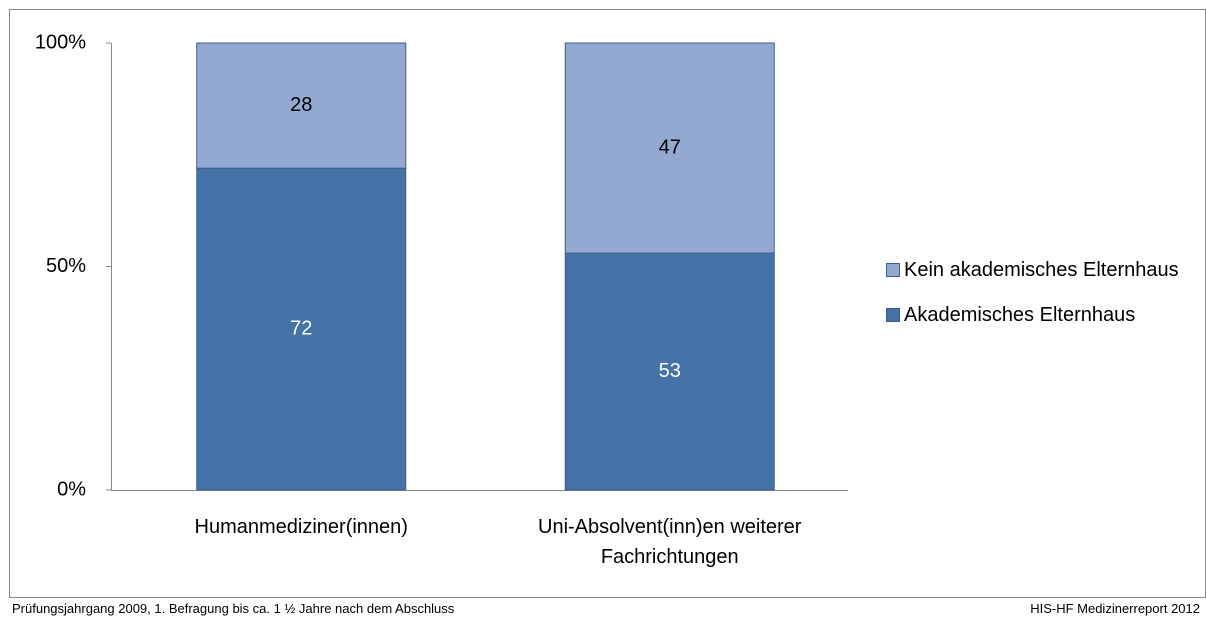 The width and height of the screenshot is (1206, 622). I want to click on footer-right: HIS-HF Medizinerreport 2012, so click(1115, 608).